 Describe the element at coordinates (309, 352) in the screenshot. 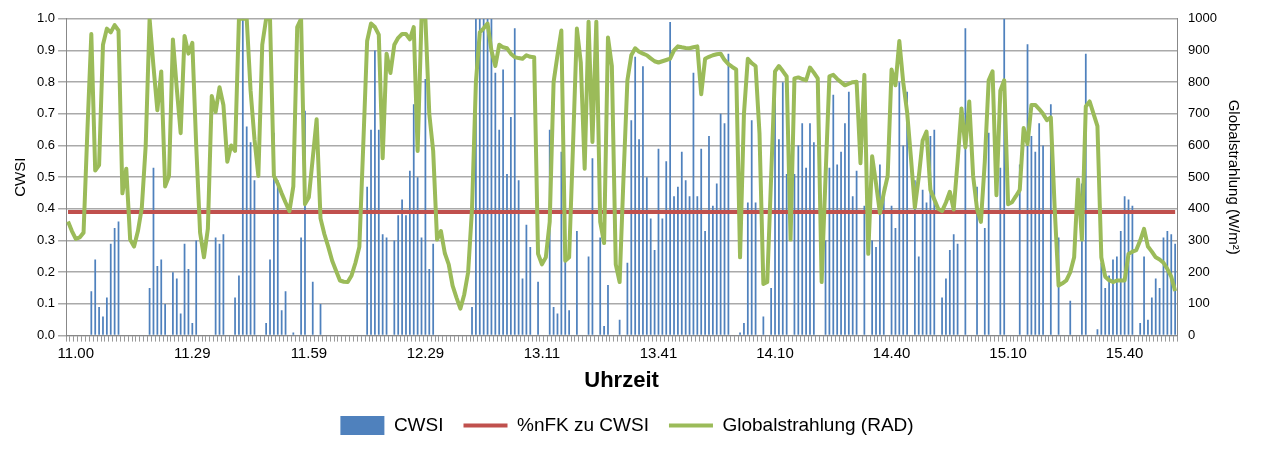

I see `x-tick-label: 11.59` at that location.